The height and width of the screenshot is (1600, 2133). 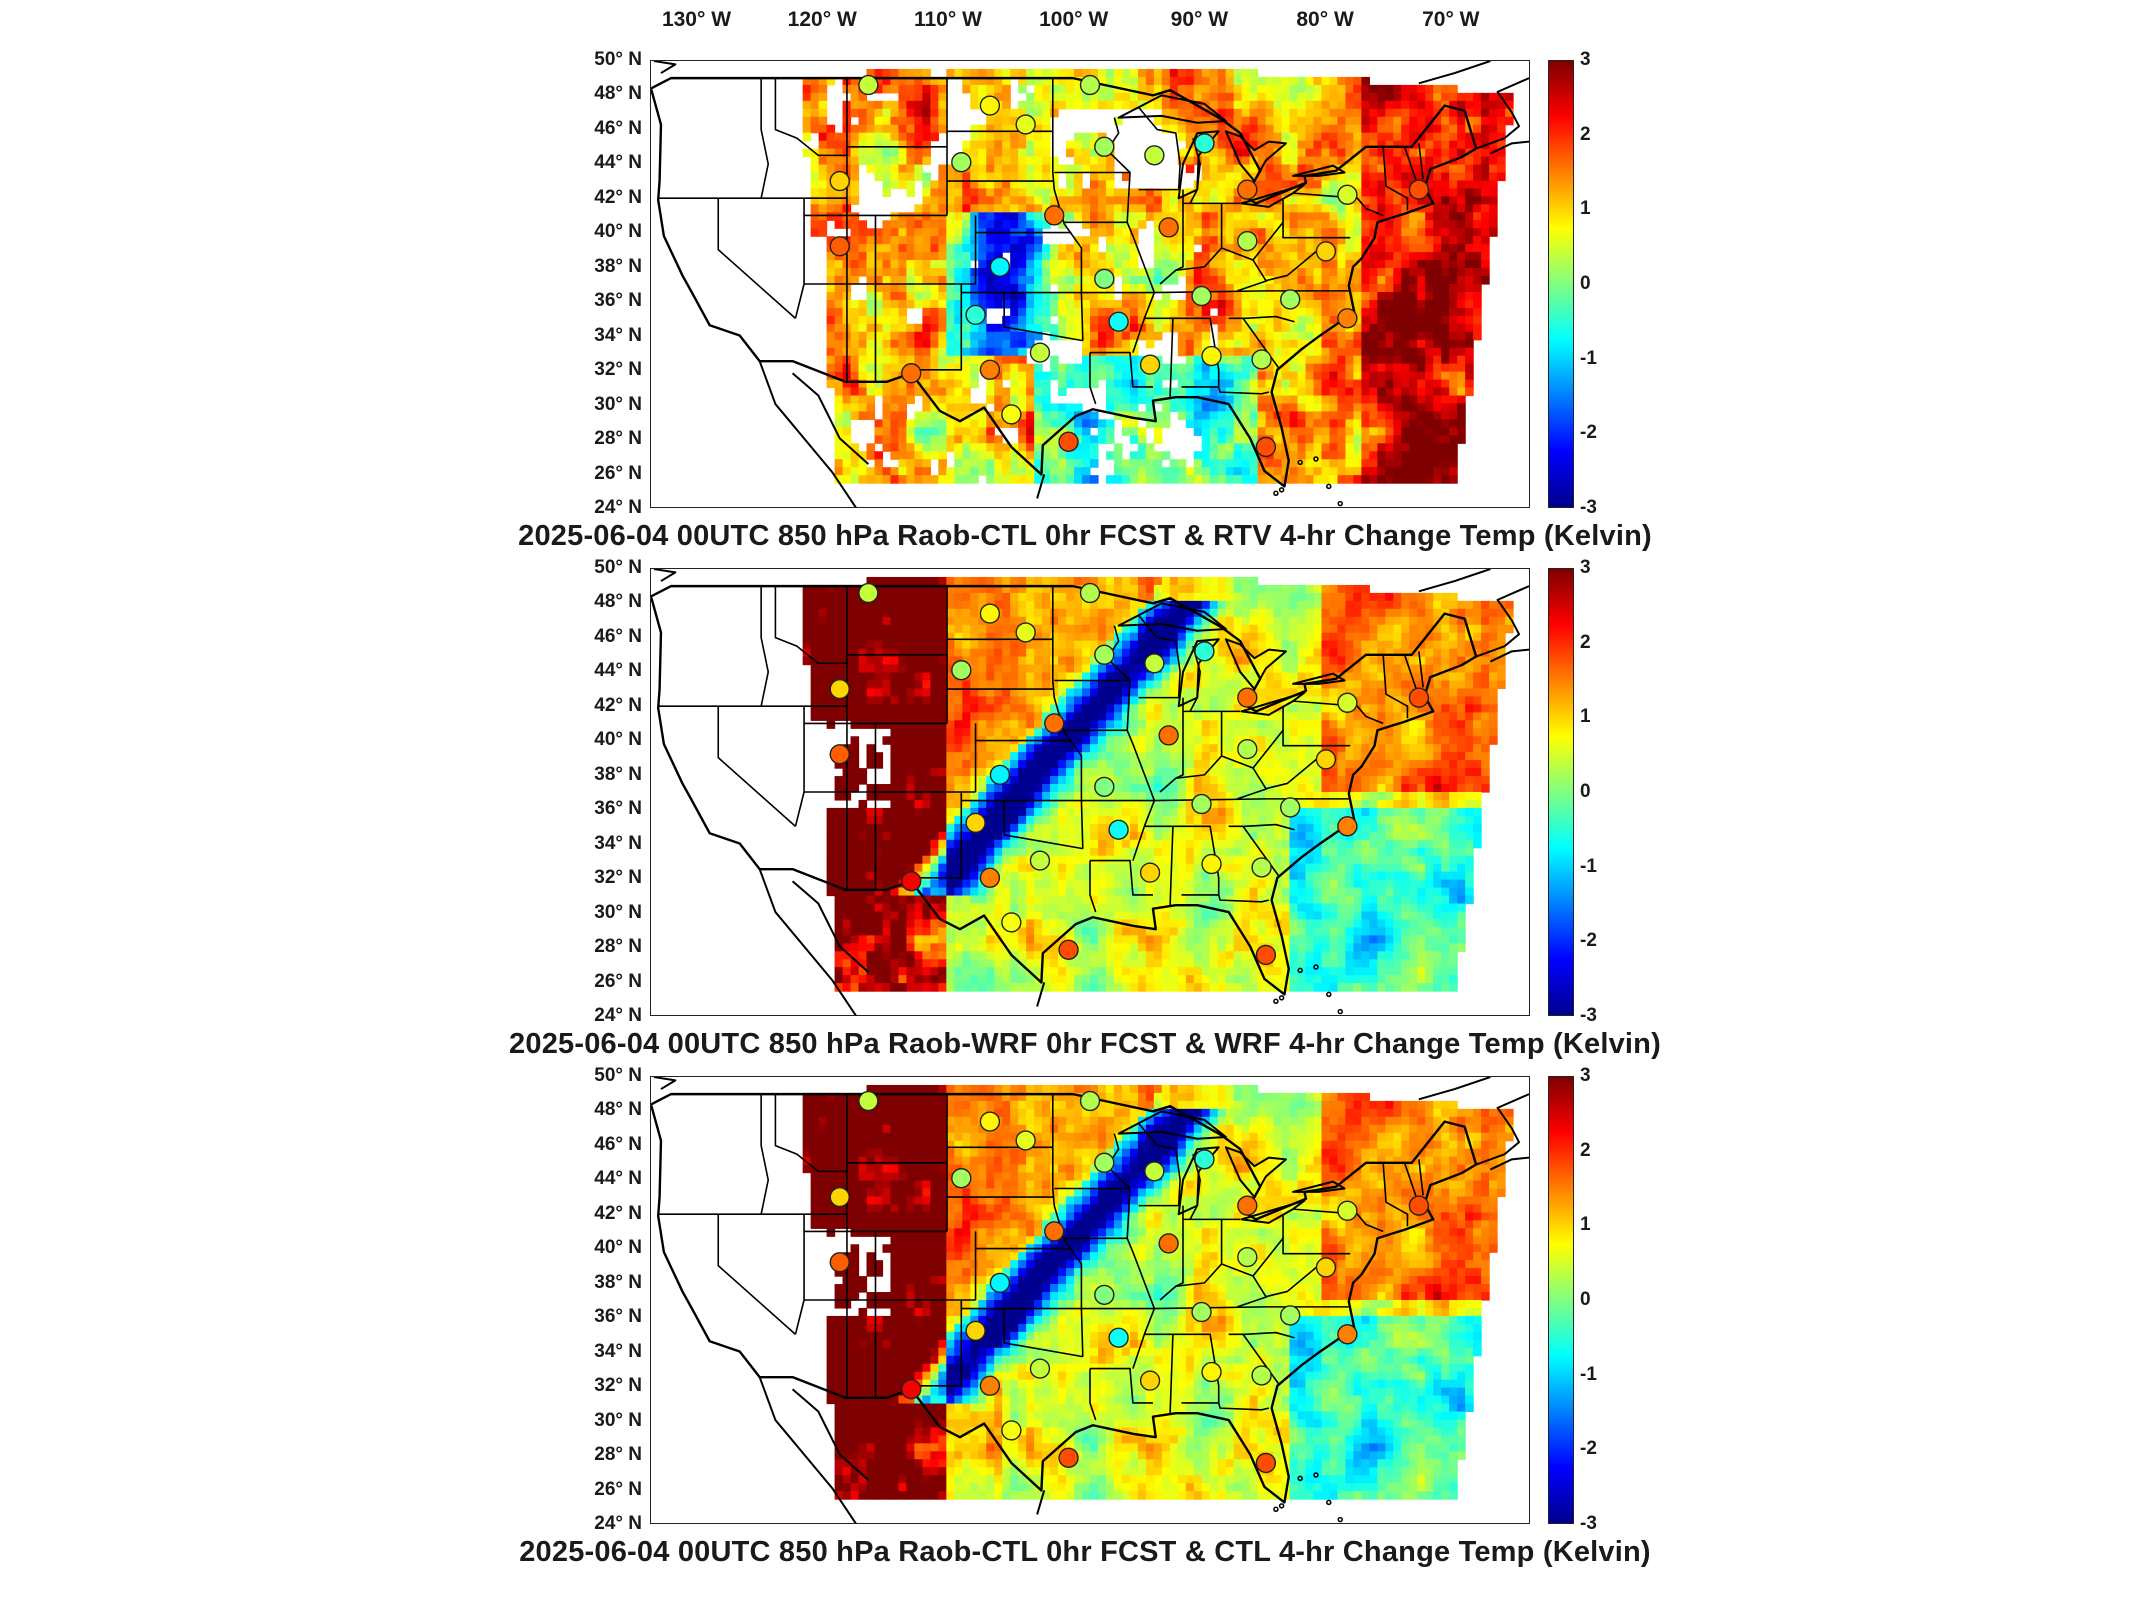 What do you see at coordinates (1588, 866) in the screenshot?
I see `colorbar-tick: -1` at bounding box center [1588, 866].